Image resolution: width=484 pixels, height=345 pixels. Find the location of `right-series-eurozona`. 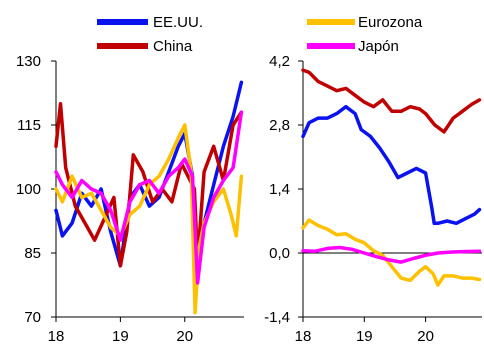

right-series-eurozona is located at coordinates (391, 252).